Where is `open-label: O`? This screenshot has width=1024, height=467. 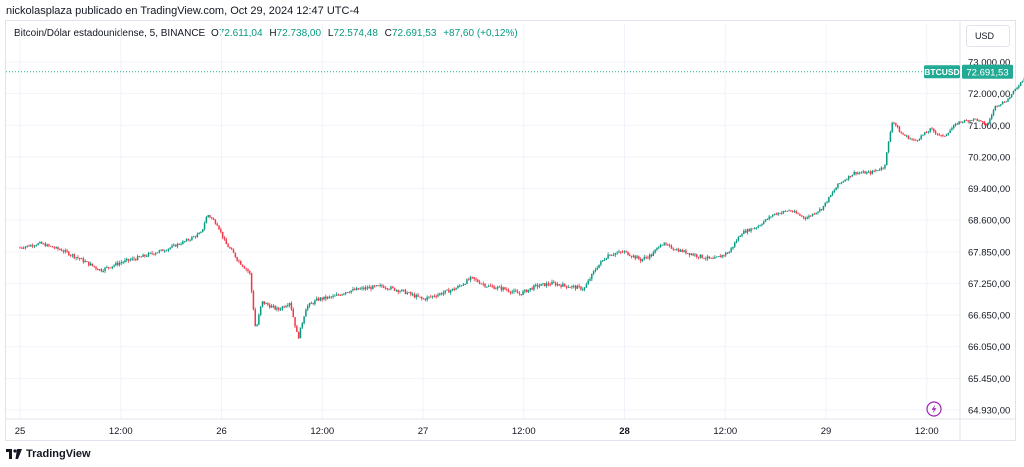 open-label: O is located at coordinates (215, 33).